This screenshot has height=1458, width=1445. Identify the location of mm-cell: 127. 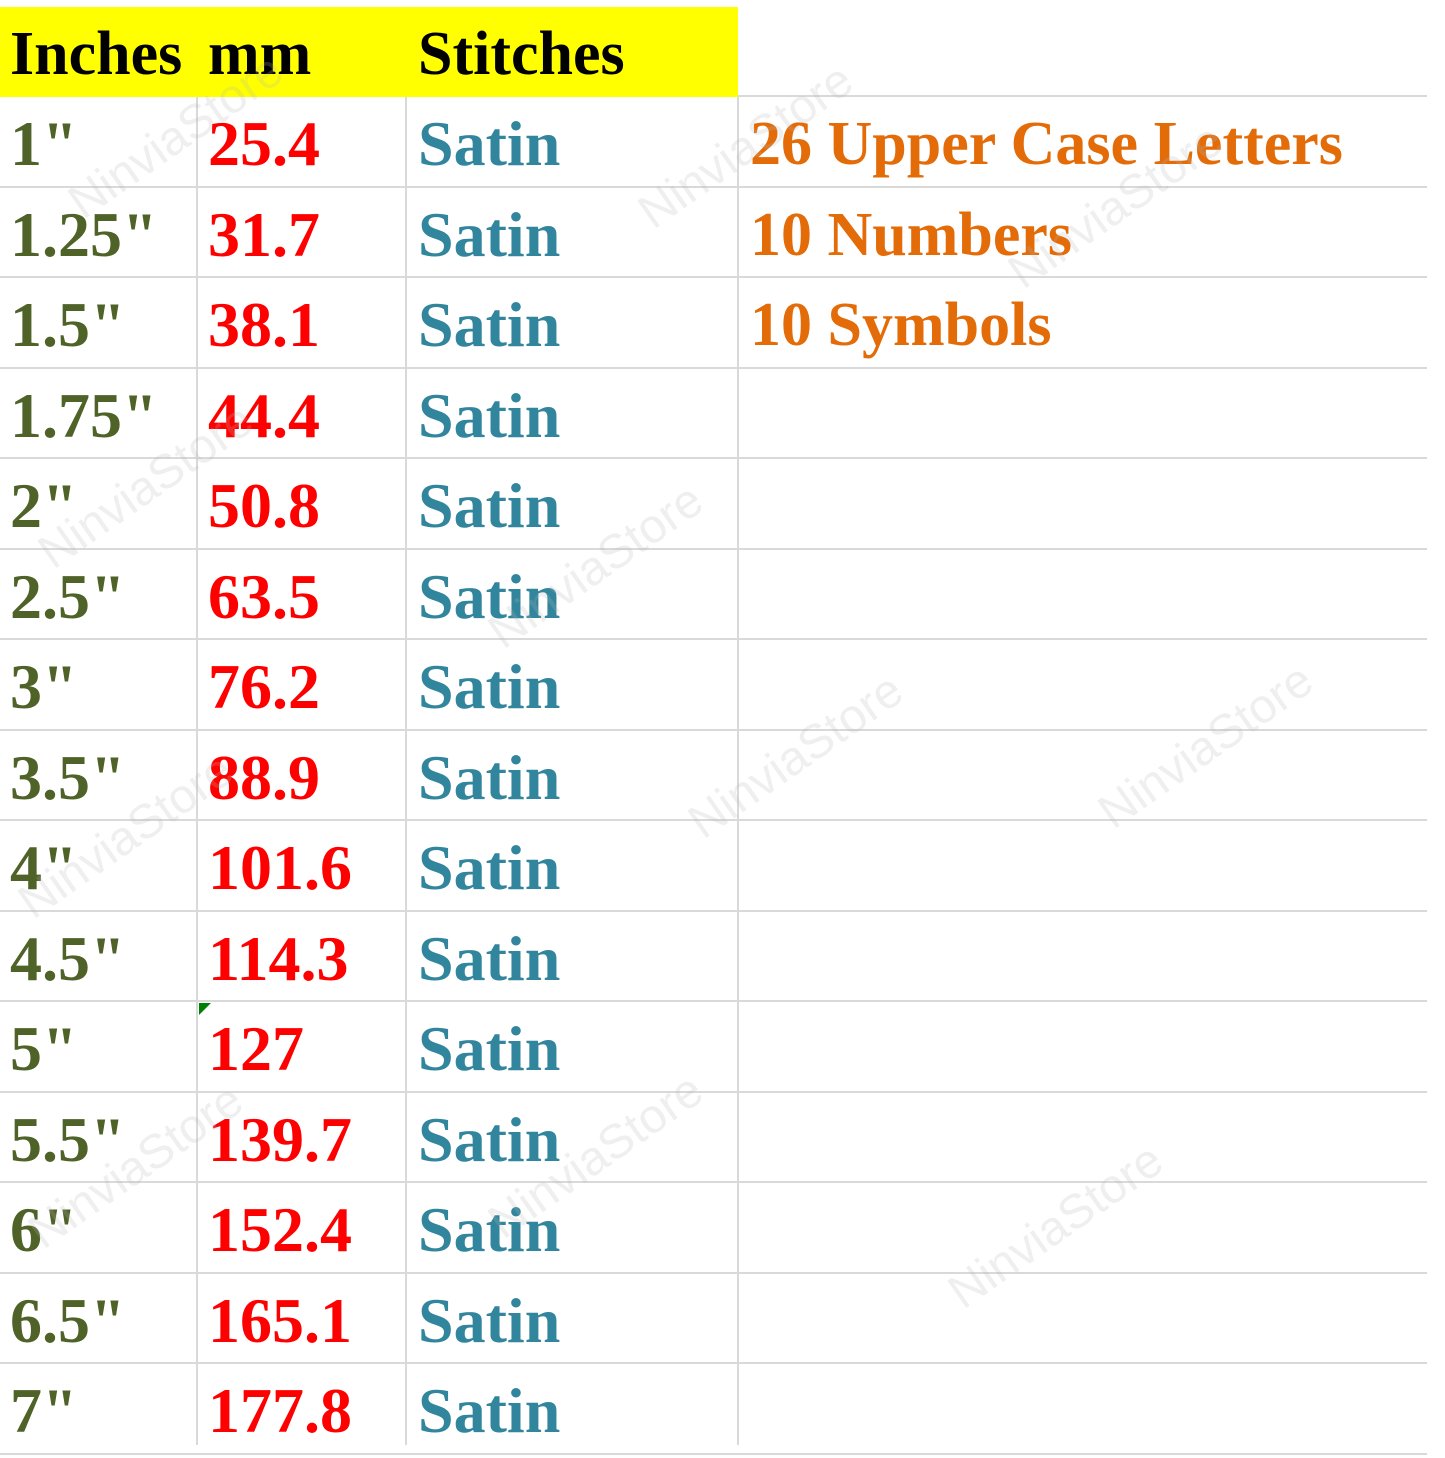
(256, 1048).